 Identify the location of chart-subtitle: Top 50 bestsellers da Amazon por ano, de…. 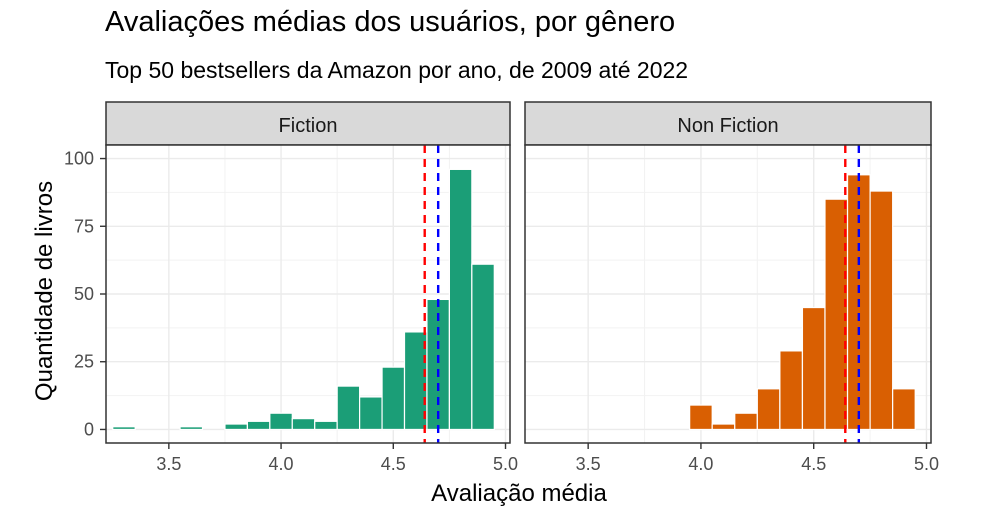
(397, 70).